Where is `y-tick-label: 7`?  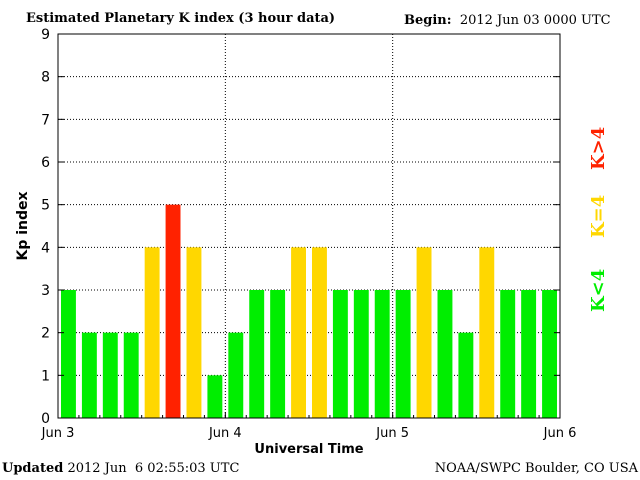 y-tick-label: 7 is located at coordinates (45, 120).